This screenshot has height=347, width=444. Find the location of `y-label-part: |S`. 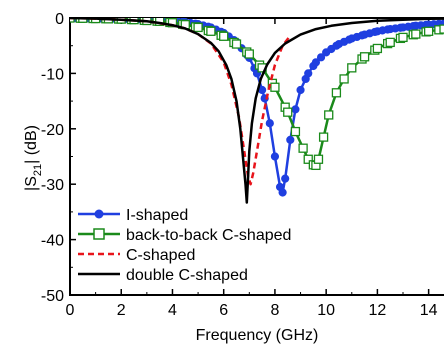

y-label-part: |S is located at coordinates (31, 183).